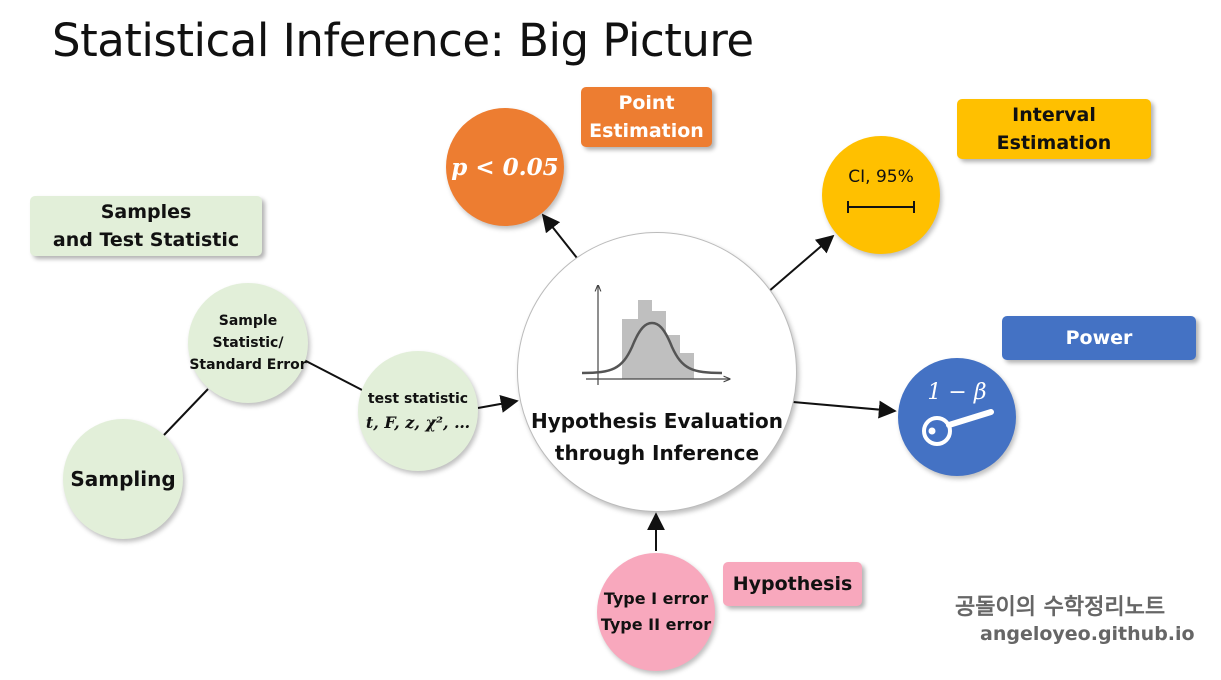 This screenshot has width=1221, height=680. Describe the element at coordinates (801, 263) in the screenshot. I see `arrow-center-to-interval` at that location.